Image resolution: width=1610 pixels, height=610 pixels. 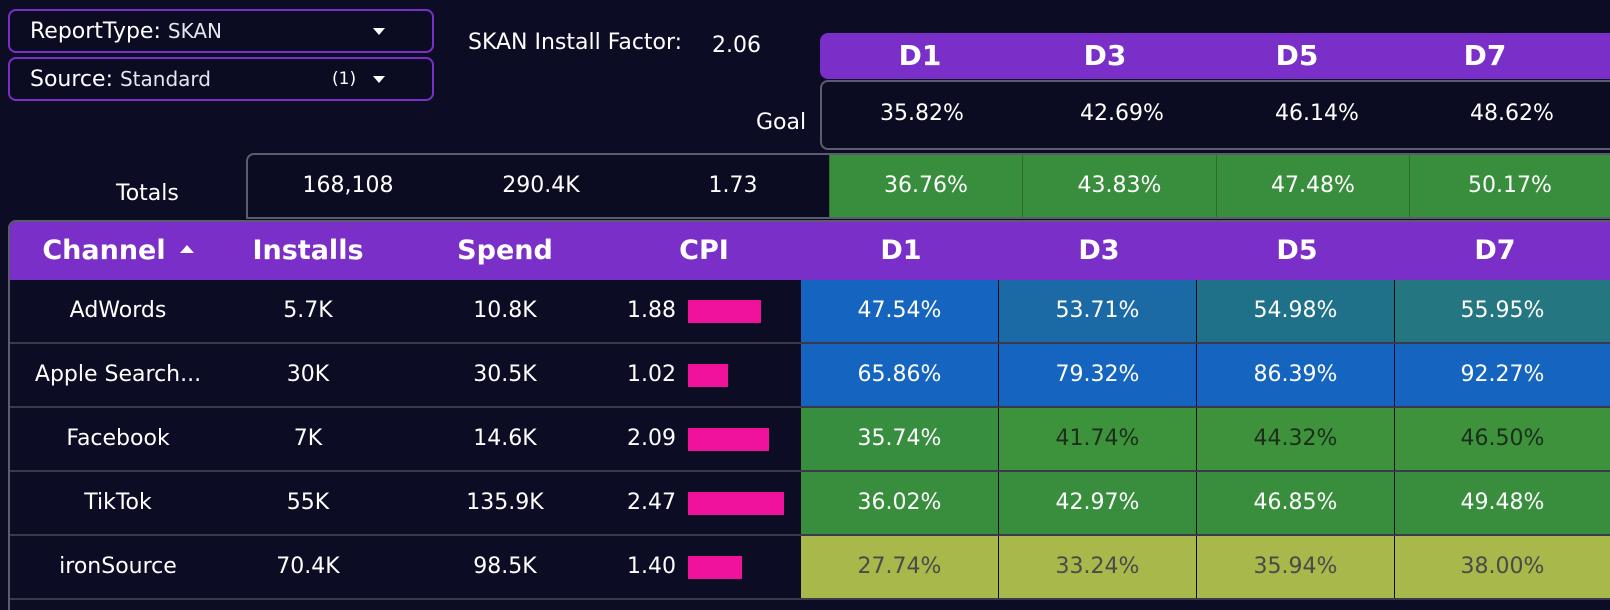 I want to click on installs-cell: 70.4K, so click(x=308, y=566).